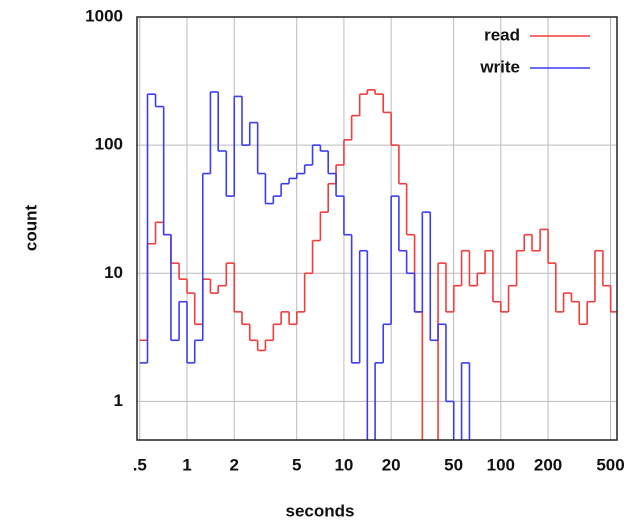 This screenshot has height=530, width=635. What do you see at coordinates (118, 400) in the screenshot?
I see `y-tick-label: 1` at bounding box center [118, 400].